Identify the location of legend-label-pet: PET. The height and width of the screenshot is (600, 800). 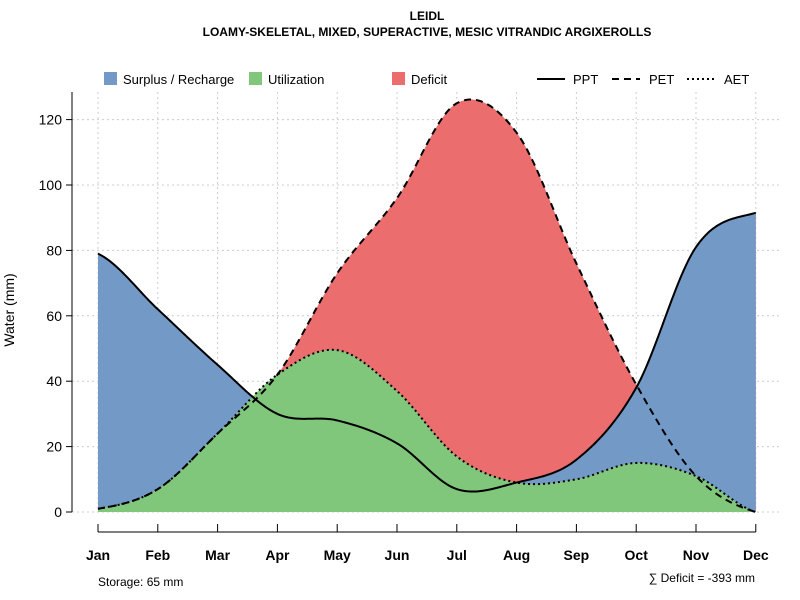
(661, 79).